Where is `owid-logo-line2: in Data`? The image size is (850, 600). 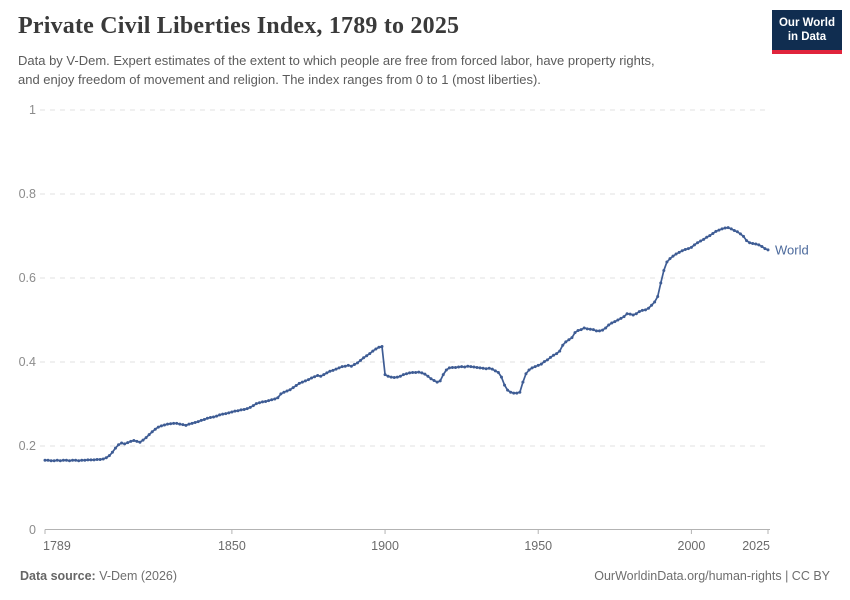
owid-logo-line2: in Data is located at coordinates (807, 37).